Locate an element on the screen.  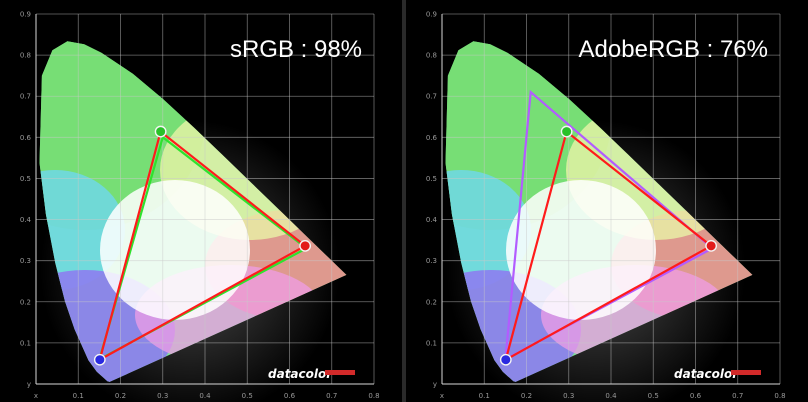
coverage-label: sRGB : 98% is located at coordinates (296, 49).